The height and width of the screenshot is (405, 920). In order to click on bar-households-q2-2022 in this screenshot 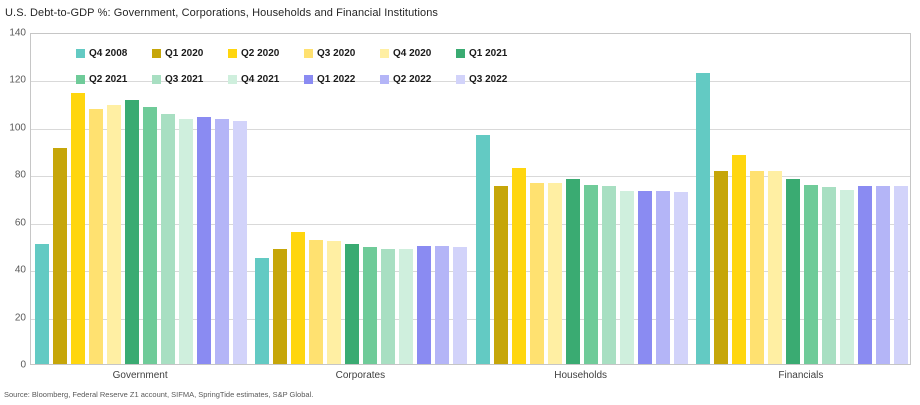, I will do `click(662, 277)`.